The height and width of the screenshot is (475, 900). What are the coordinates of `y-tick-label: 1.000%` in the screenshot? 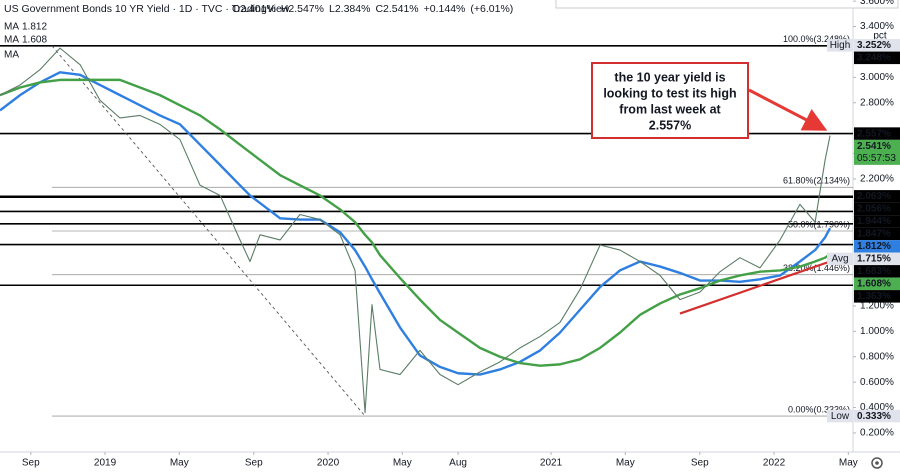 It's located at (877, 331).